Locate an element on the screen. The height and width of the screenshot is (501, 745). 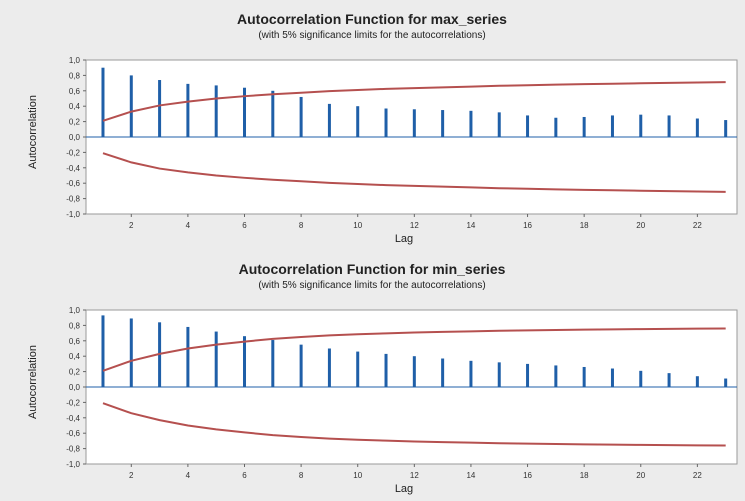
y-tick-label: -0,4 is located at coordinates (73, 418).